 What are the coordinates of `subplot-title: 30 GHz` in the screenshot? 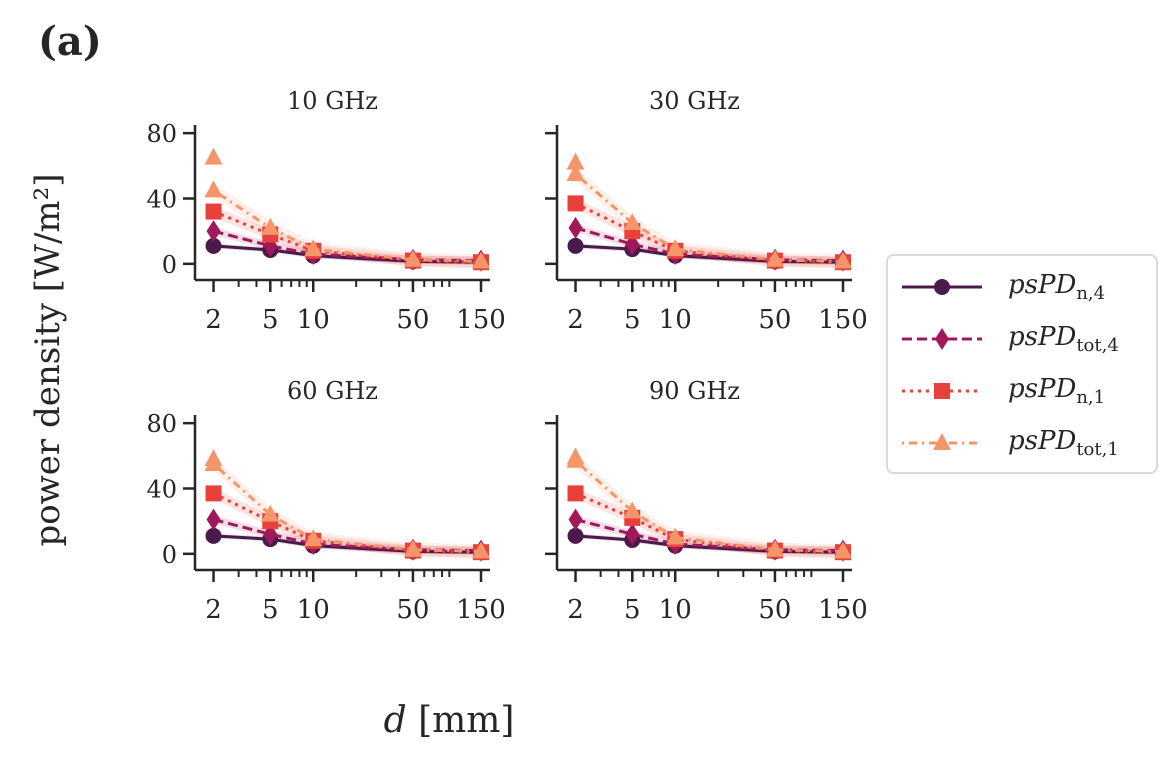 It's located at (694, 101).